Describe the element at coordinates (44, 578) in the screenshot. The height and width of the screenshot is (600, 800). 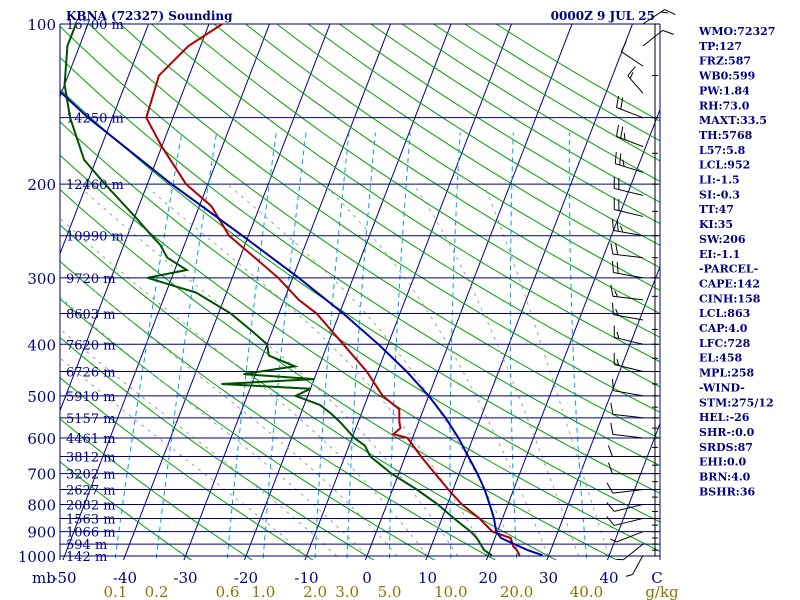
I see `pressure-unit-label: mb` at that location.